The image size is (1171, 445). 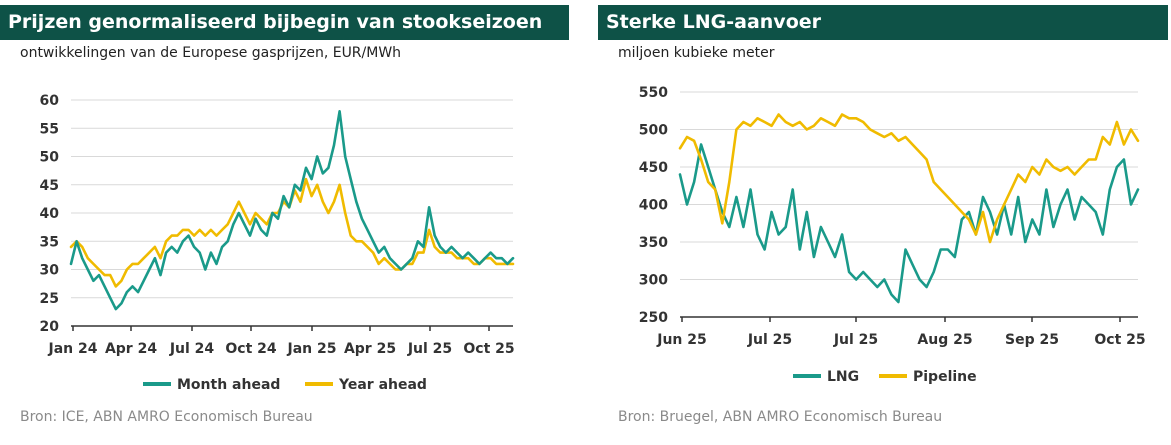 What do you see at coordinates (382, 385) in the screenshot?
I see `legend-label: Year ahead` at bounding box center [382, 385].